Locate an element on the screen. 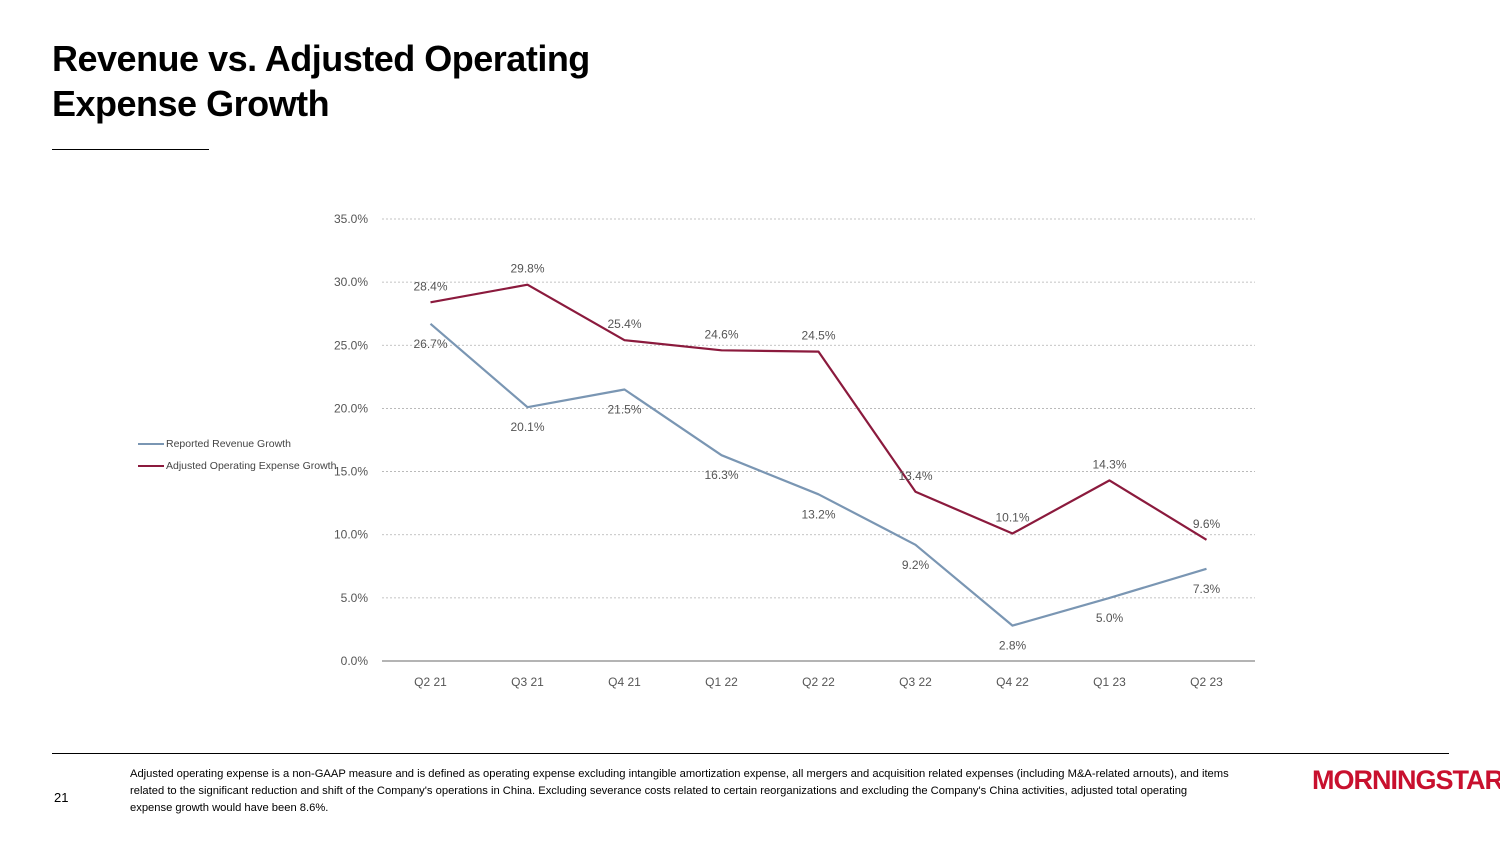  y-tick-label: 10.0% is located at coordinates (351, 535).